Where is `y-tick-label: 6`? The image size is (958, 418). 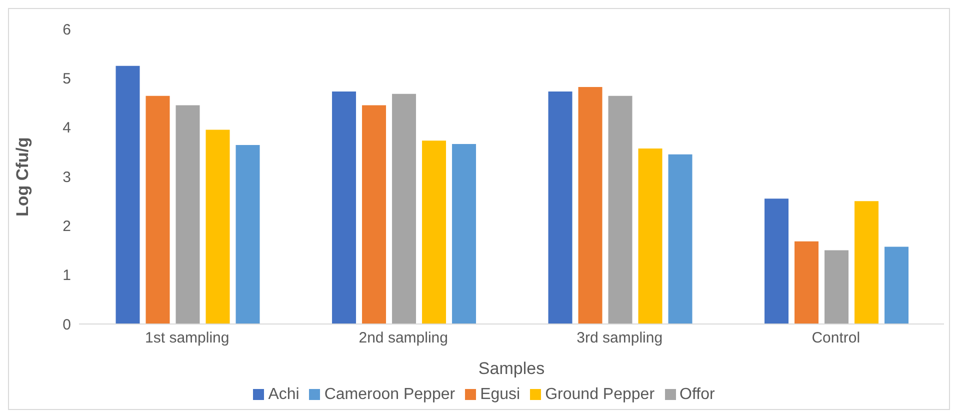 y-tick-label: 6 is located at coordinates (66, 29).